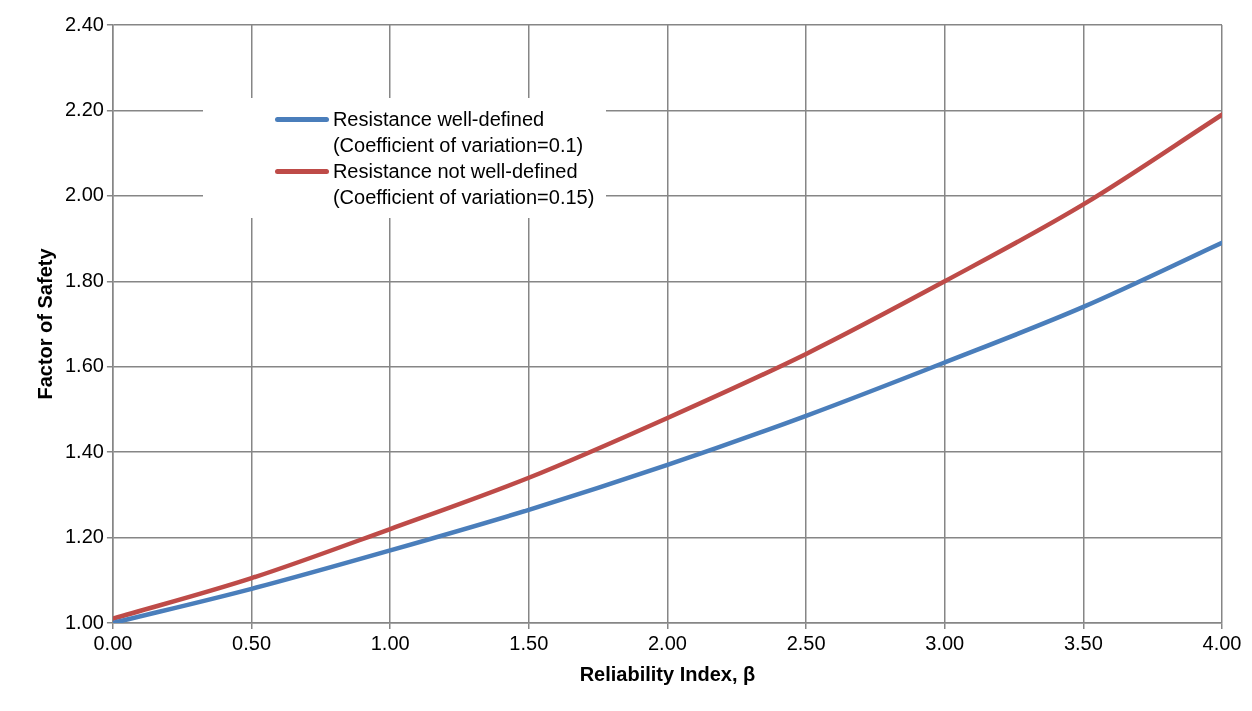  Describe the element at coordinates (667, 673) in the screenshot. I see `x-axis-title: Reliability Index, β` at that location.